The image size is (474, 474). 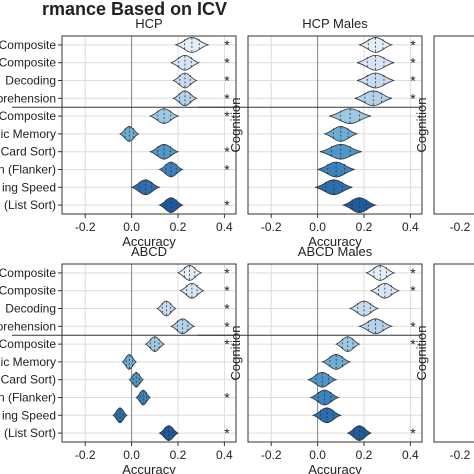 What do you see at coordinates (28, 134) in the screenshot?
I see `row-label: ic Memory` at bounding box center [28, 134].